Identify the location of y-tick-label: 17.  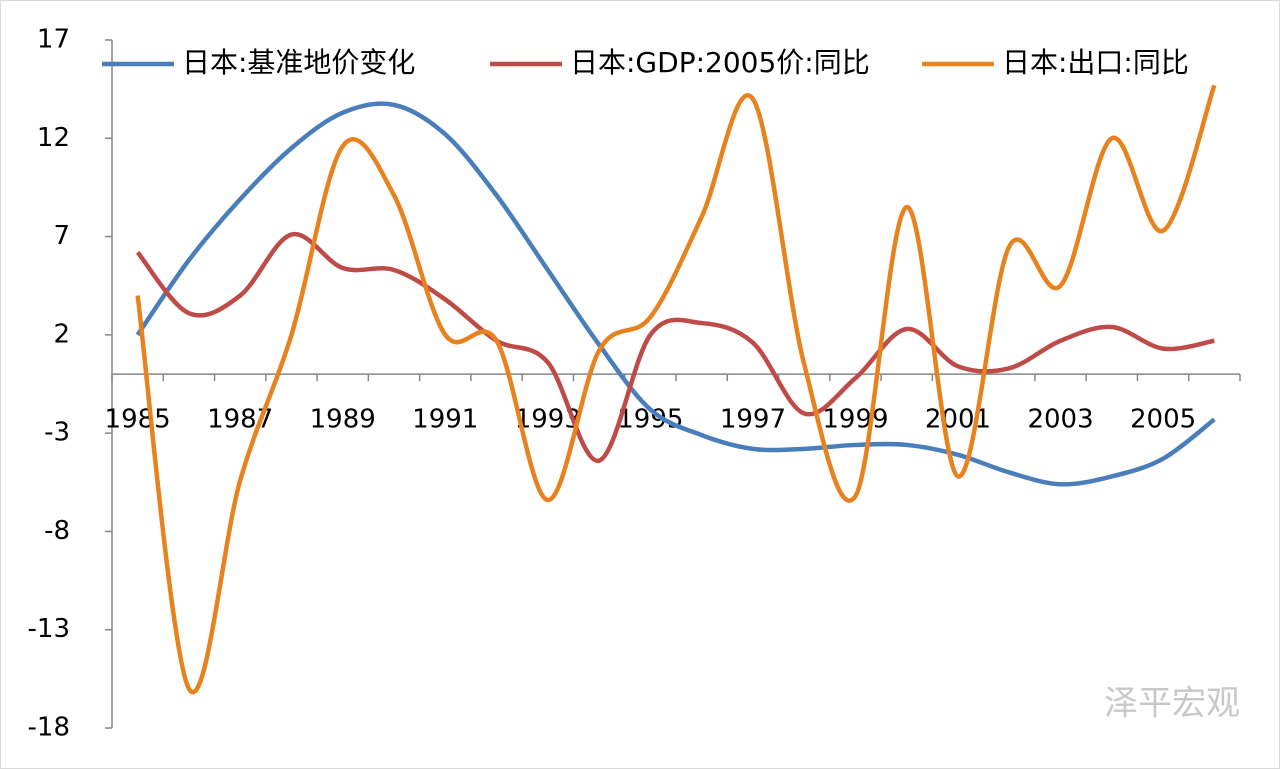
(53, 40).